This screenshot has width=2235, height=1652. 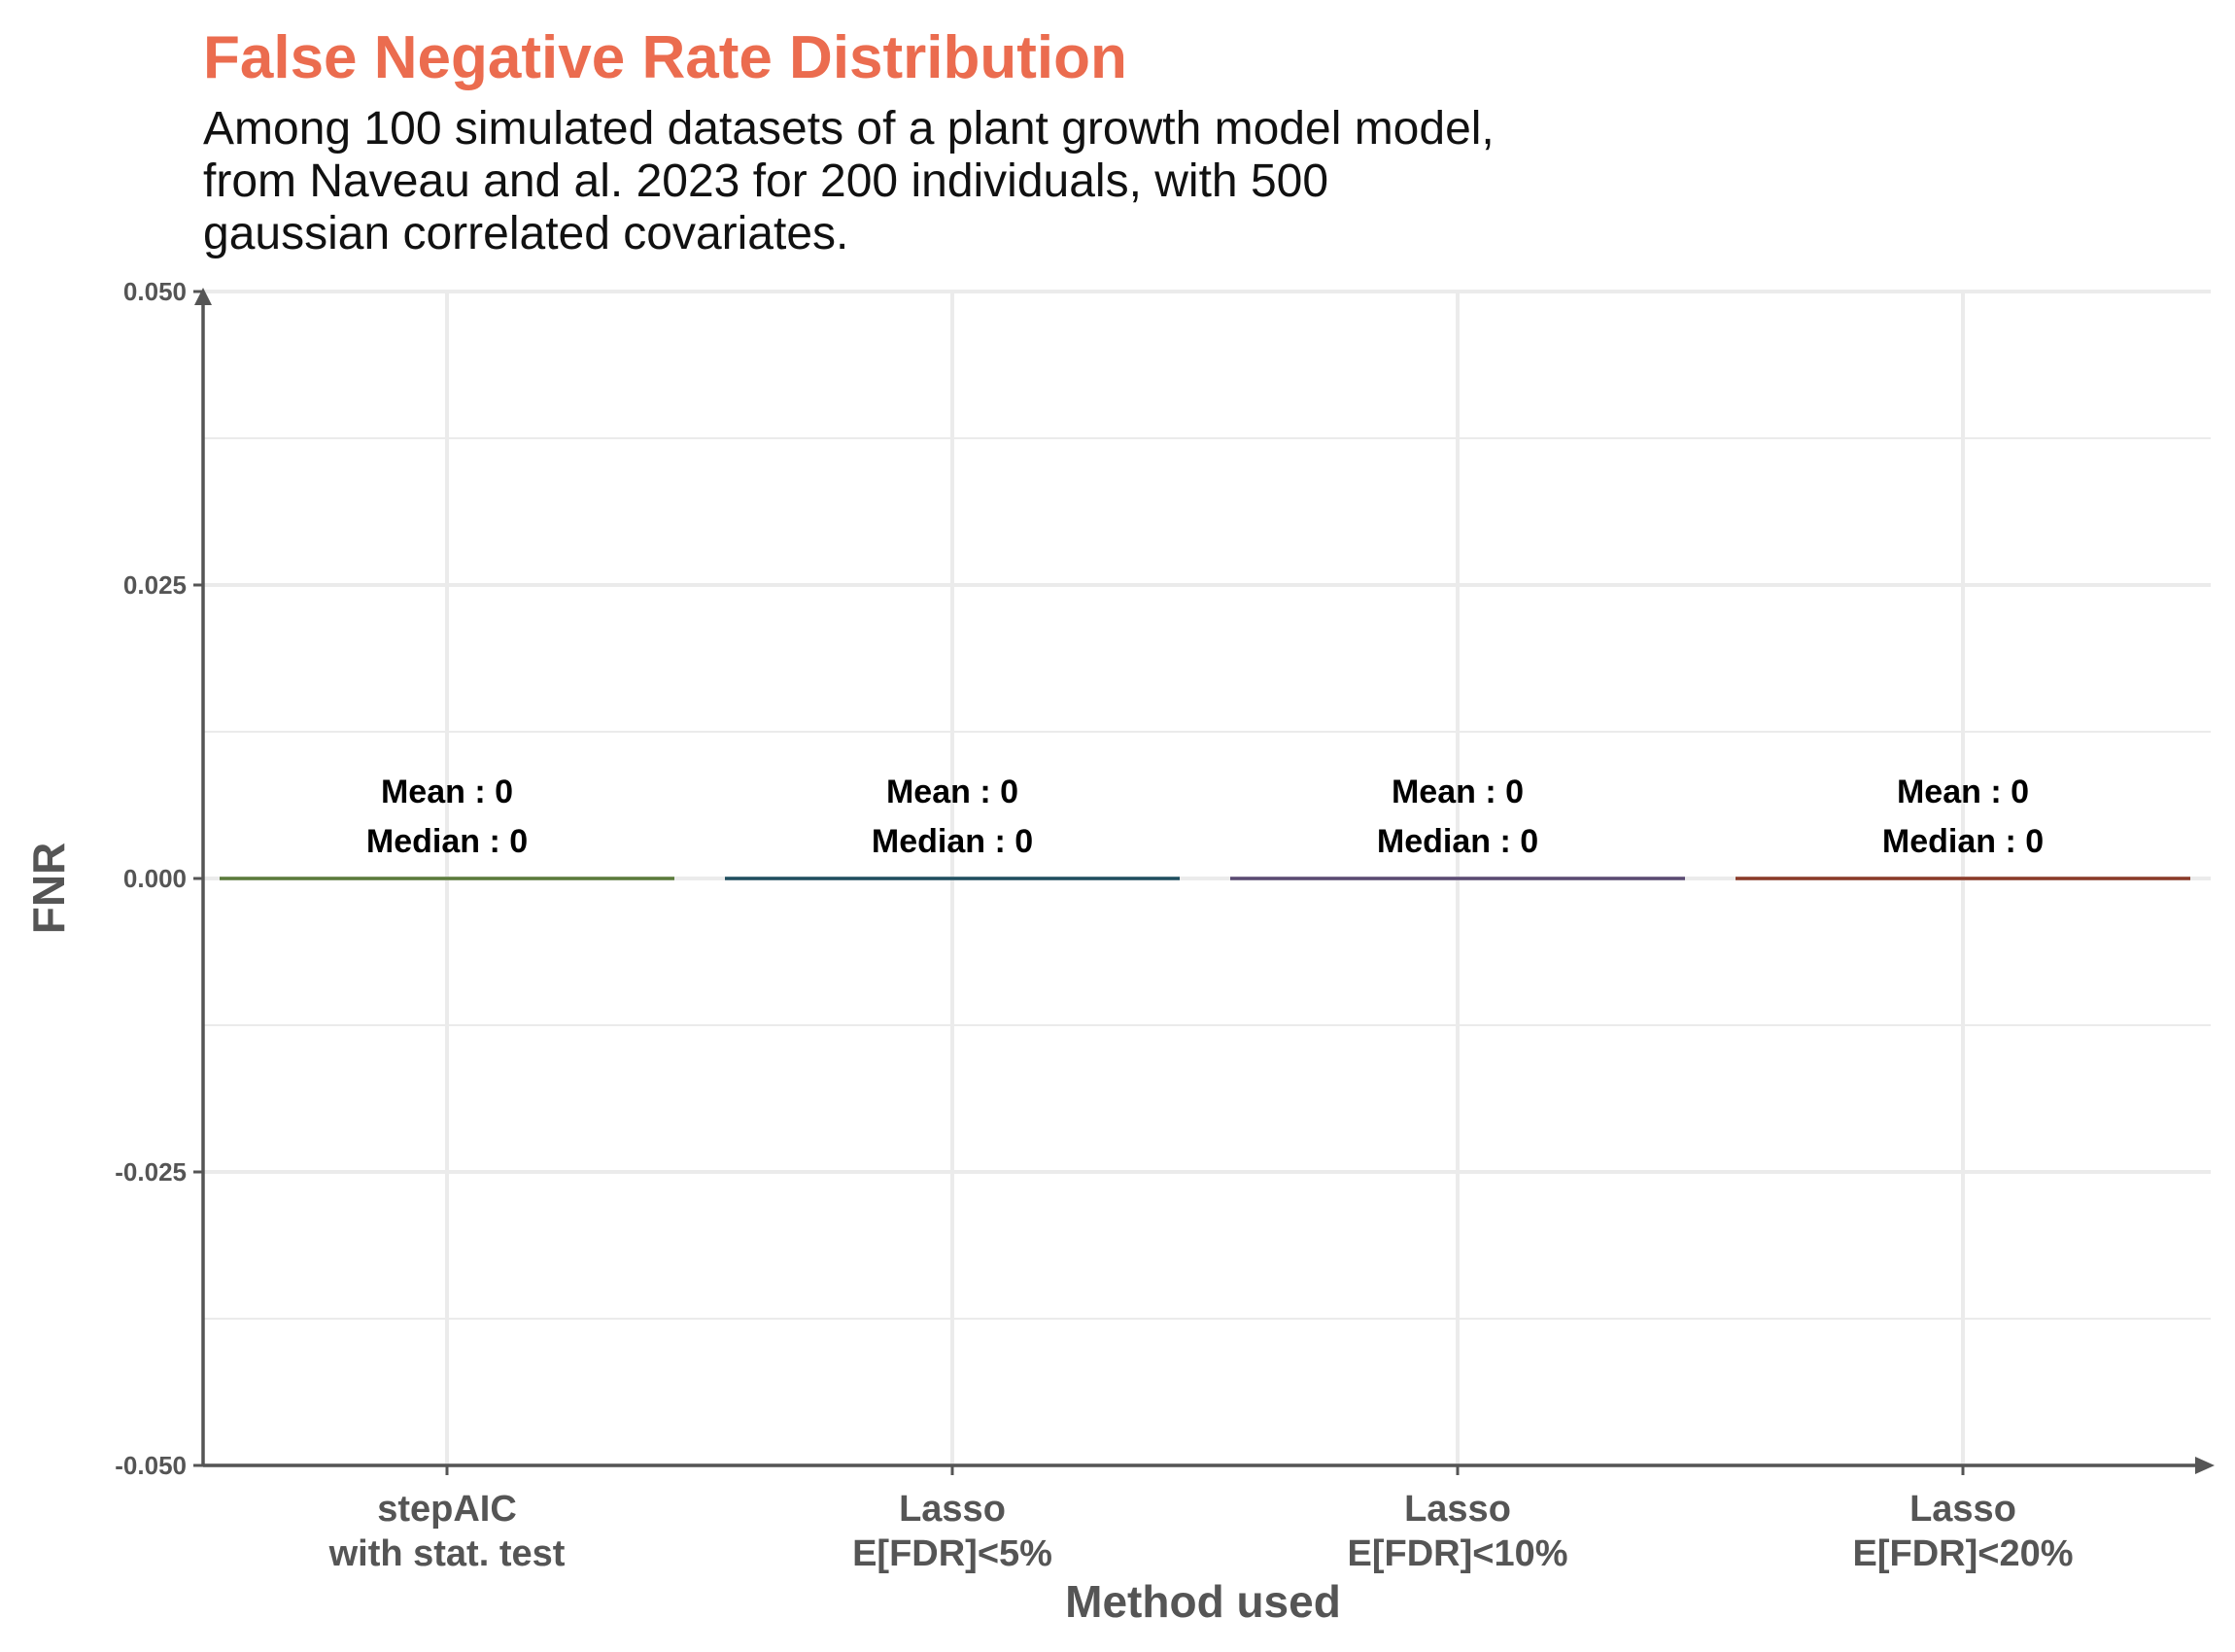 What do you see at coordinates (665, 58) in the screenshot?
I see `chart-title: False Negative Rate Distribution` at bounding box center [665, 58].